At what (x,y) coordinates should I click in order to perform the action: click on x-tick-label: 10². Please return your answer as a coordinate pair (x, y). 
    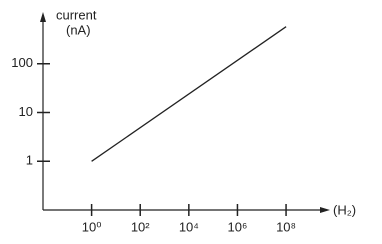
    Looking at the image, I should click on (140, 226).